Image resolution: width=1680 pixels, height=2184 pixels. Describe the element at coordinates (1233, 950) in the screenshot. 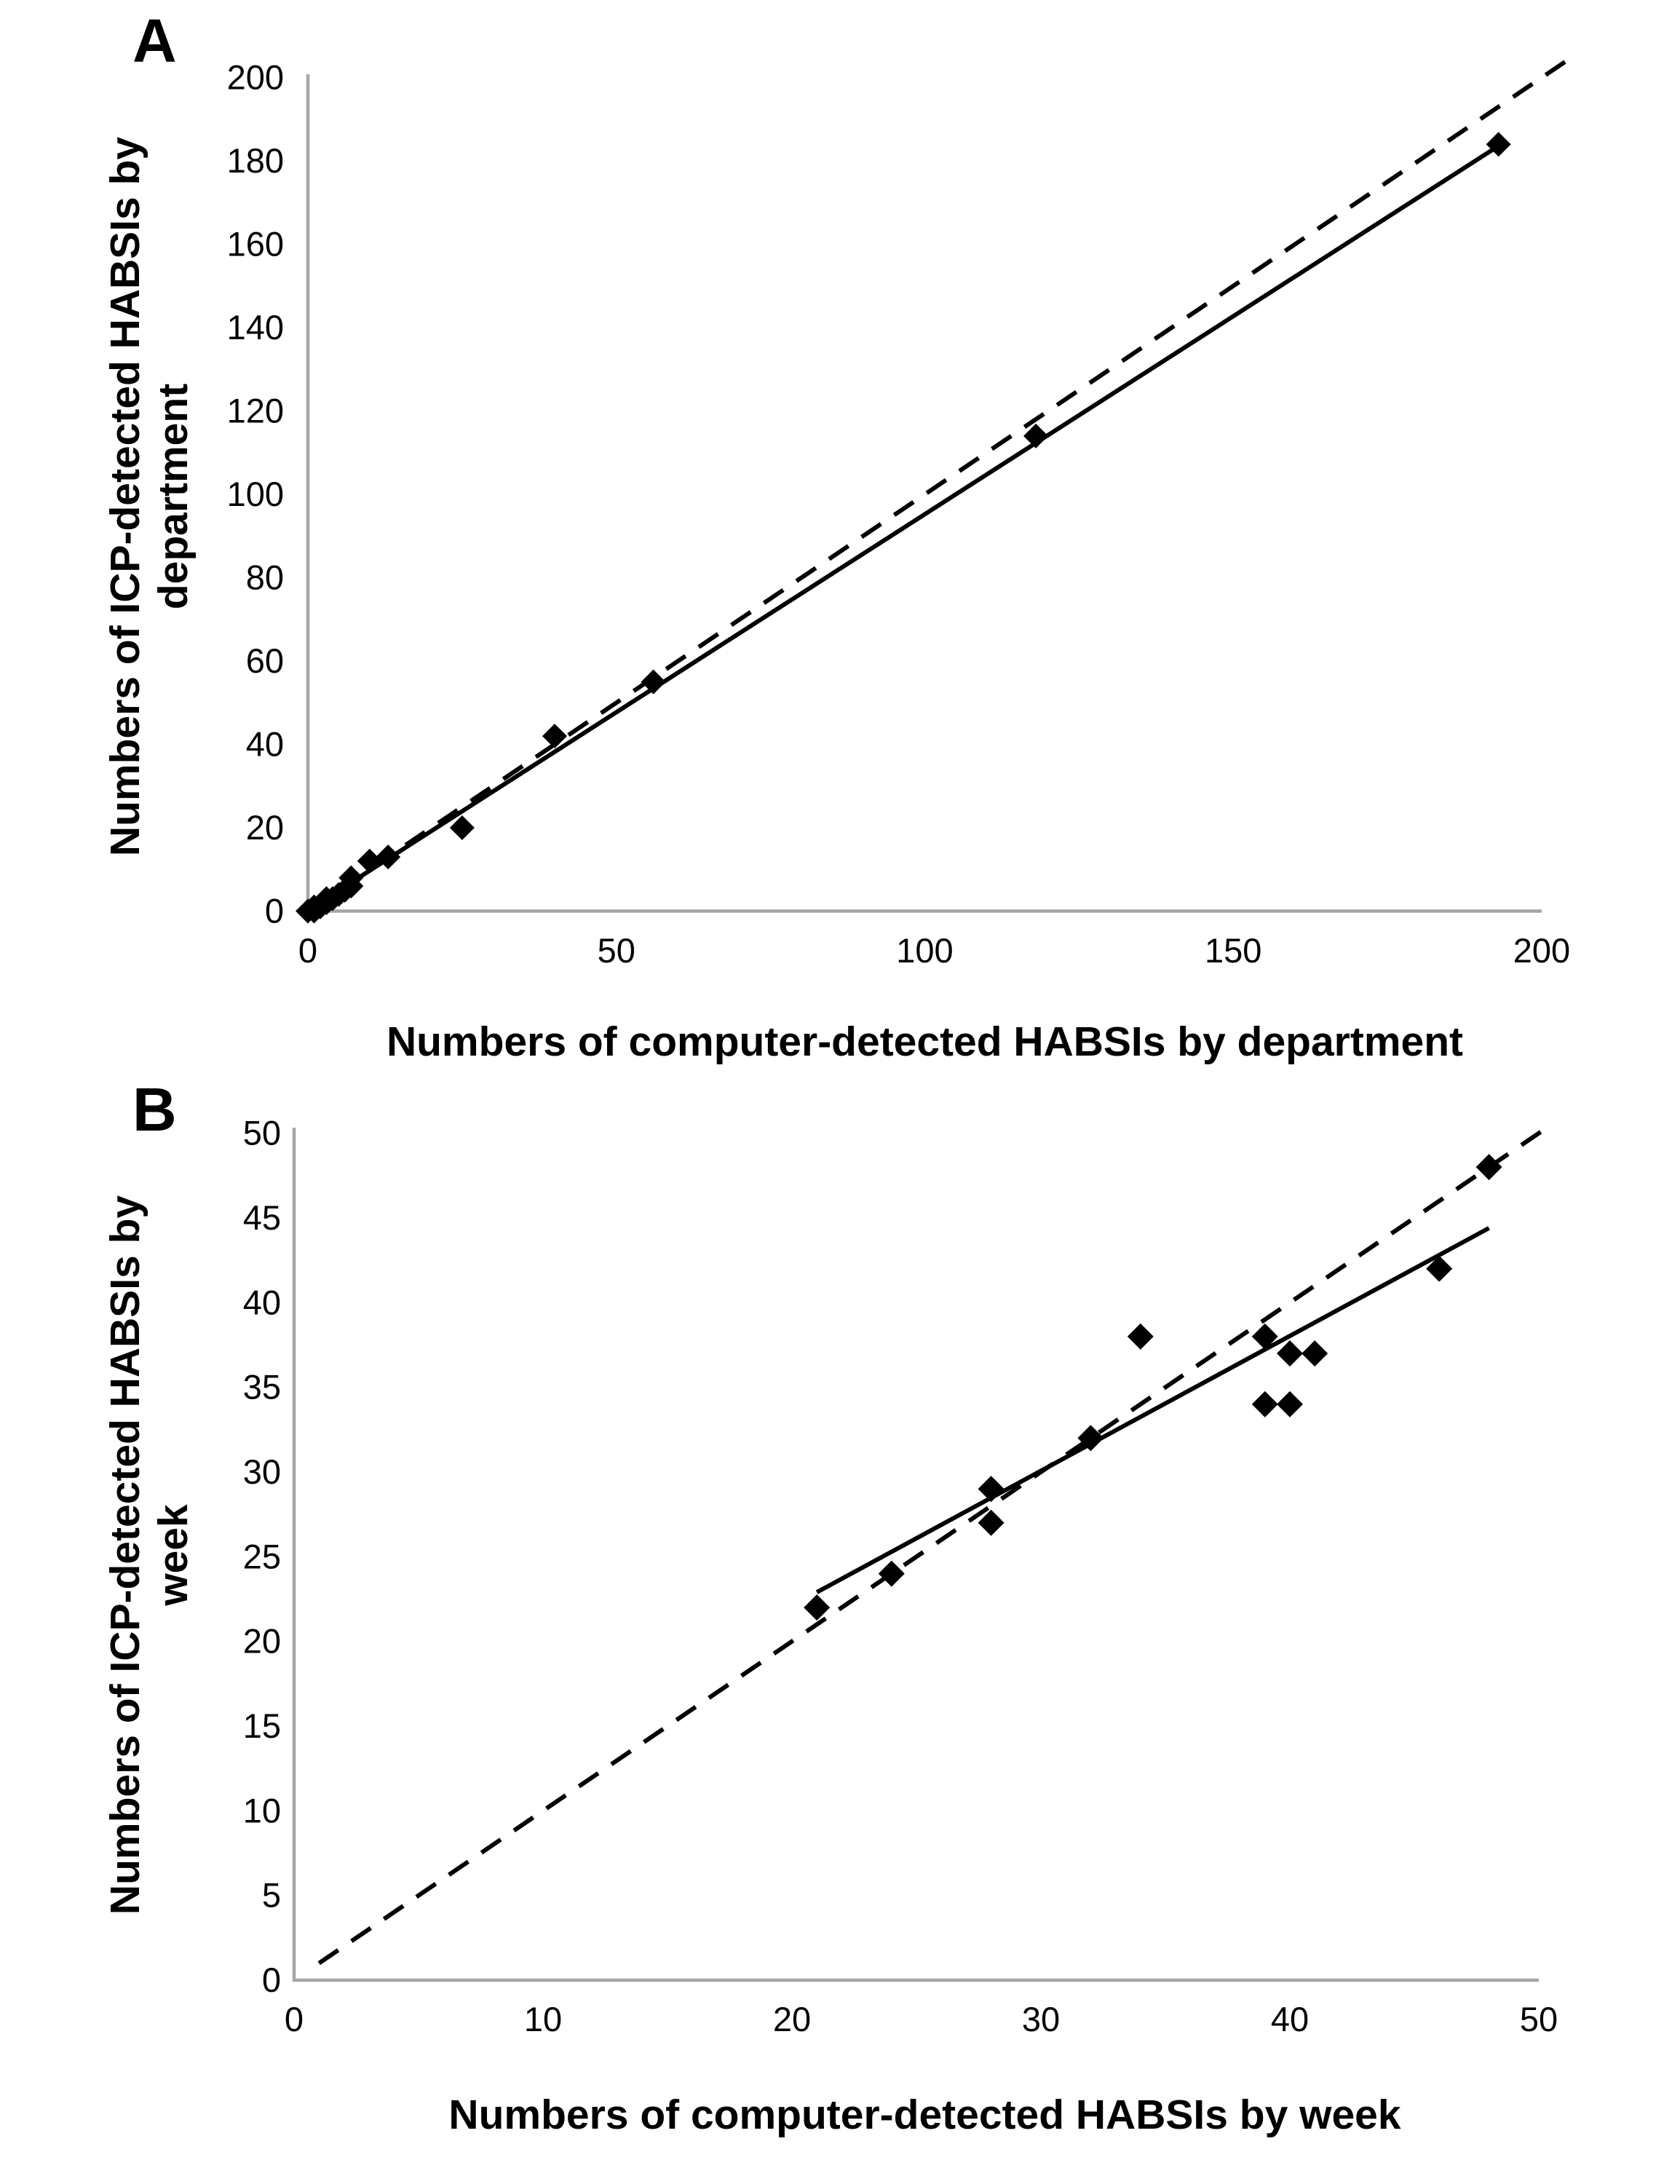

I see `panel-a-x-tick-label: 150` at that location.